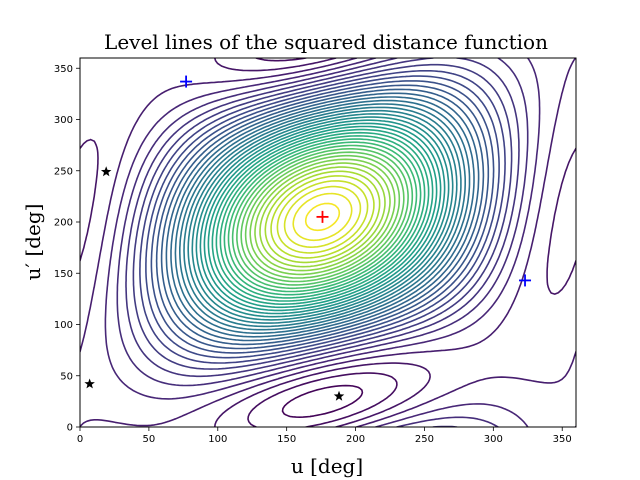  What do you see at coordinates (217, 439) in the screenshot?
I see `x-tick-label: 100` at bounding box center [217, 439].